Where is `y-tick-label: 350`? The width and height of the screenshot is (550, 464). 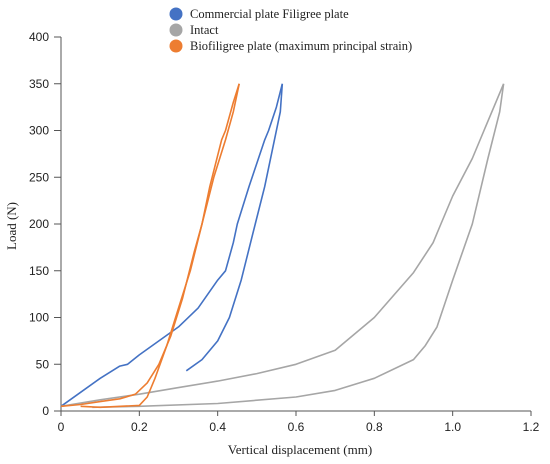 y-tick-label: 350 is located at coordinates (39, 84).